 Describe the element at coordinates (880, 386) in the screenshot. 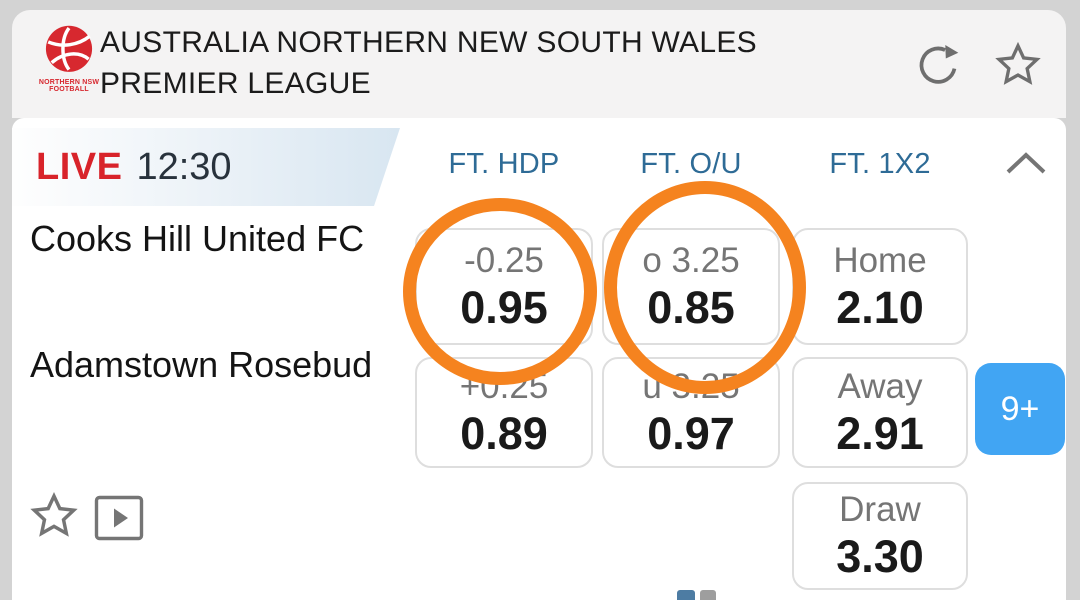

I see `odds-line-1x2-away: Away` at that location.